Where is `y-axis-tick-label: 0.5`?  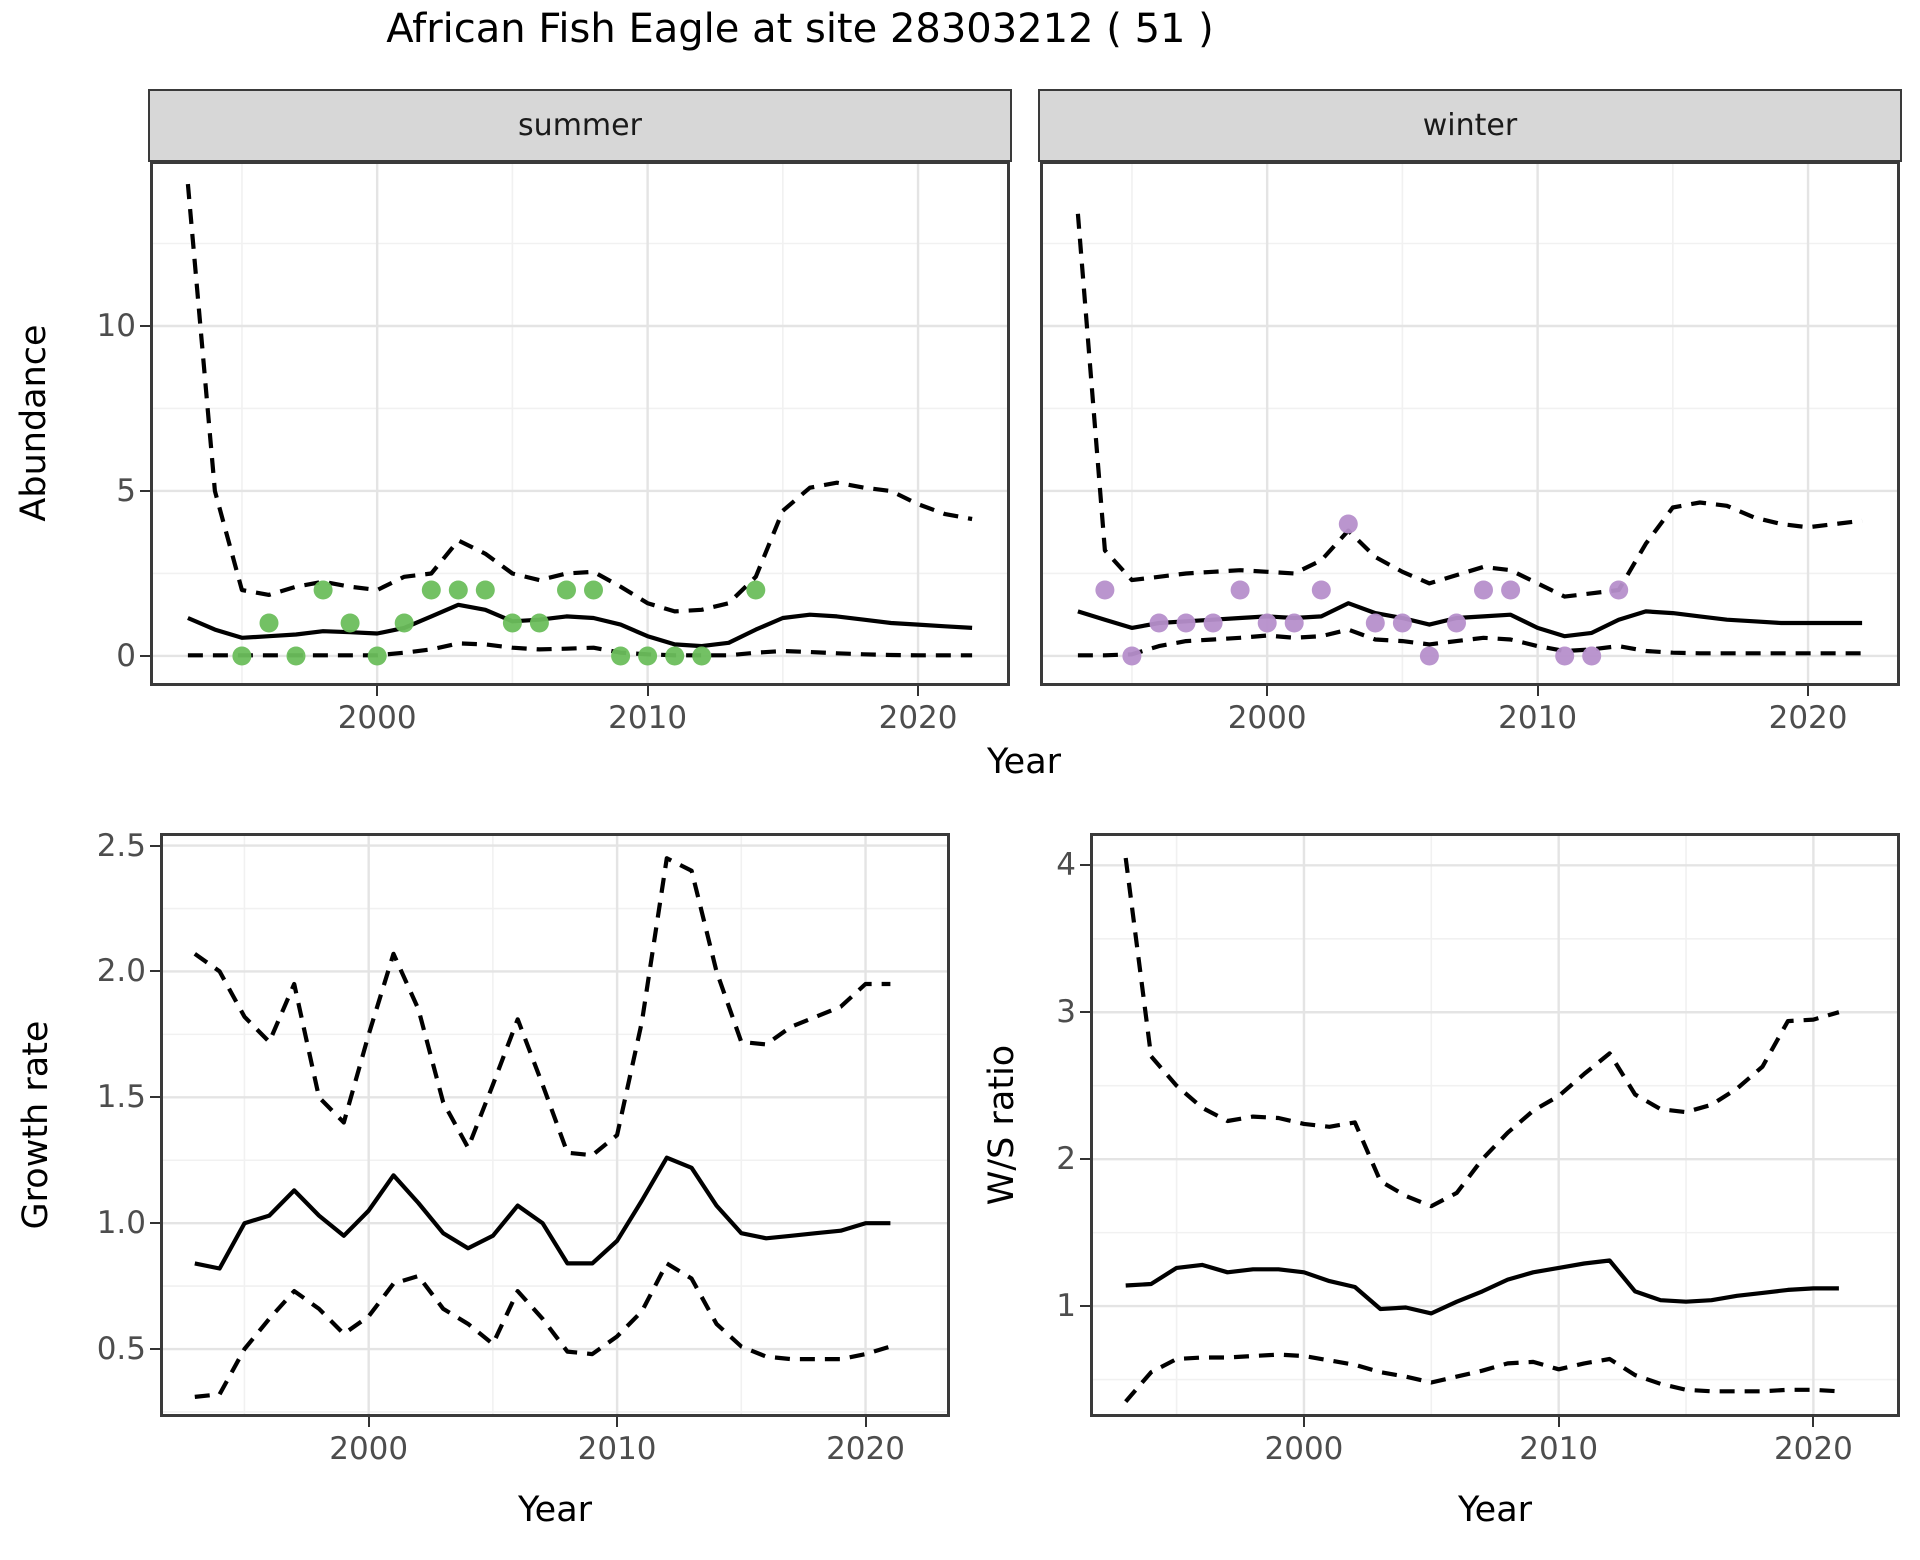
y-axis-tick-label: 0.5 is located at coordinates (121, 1349).